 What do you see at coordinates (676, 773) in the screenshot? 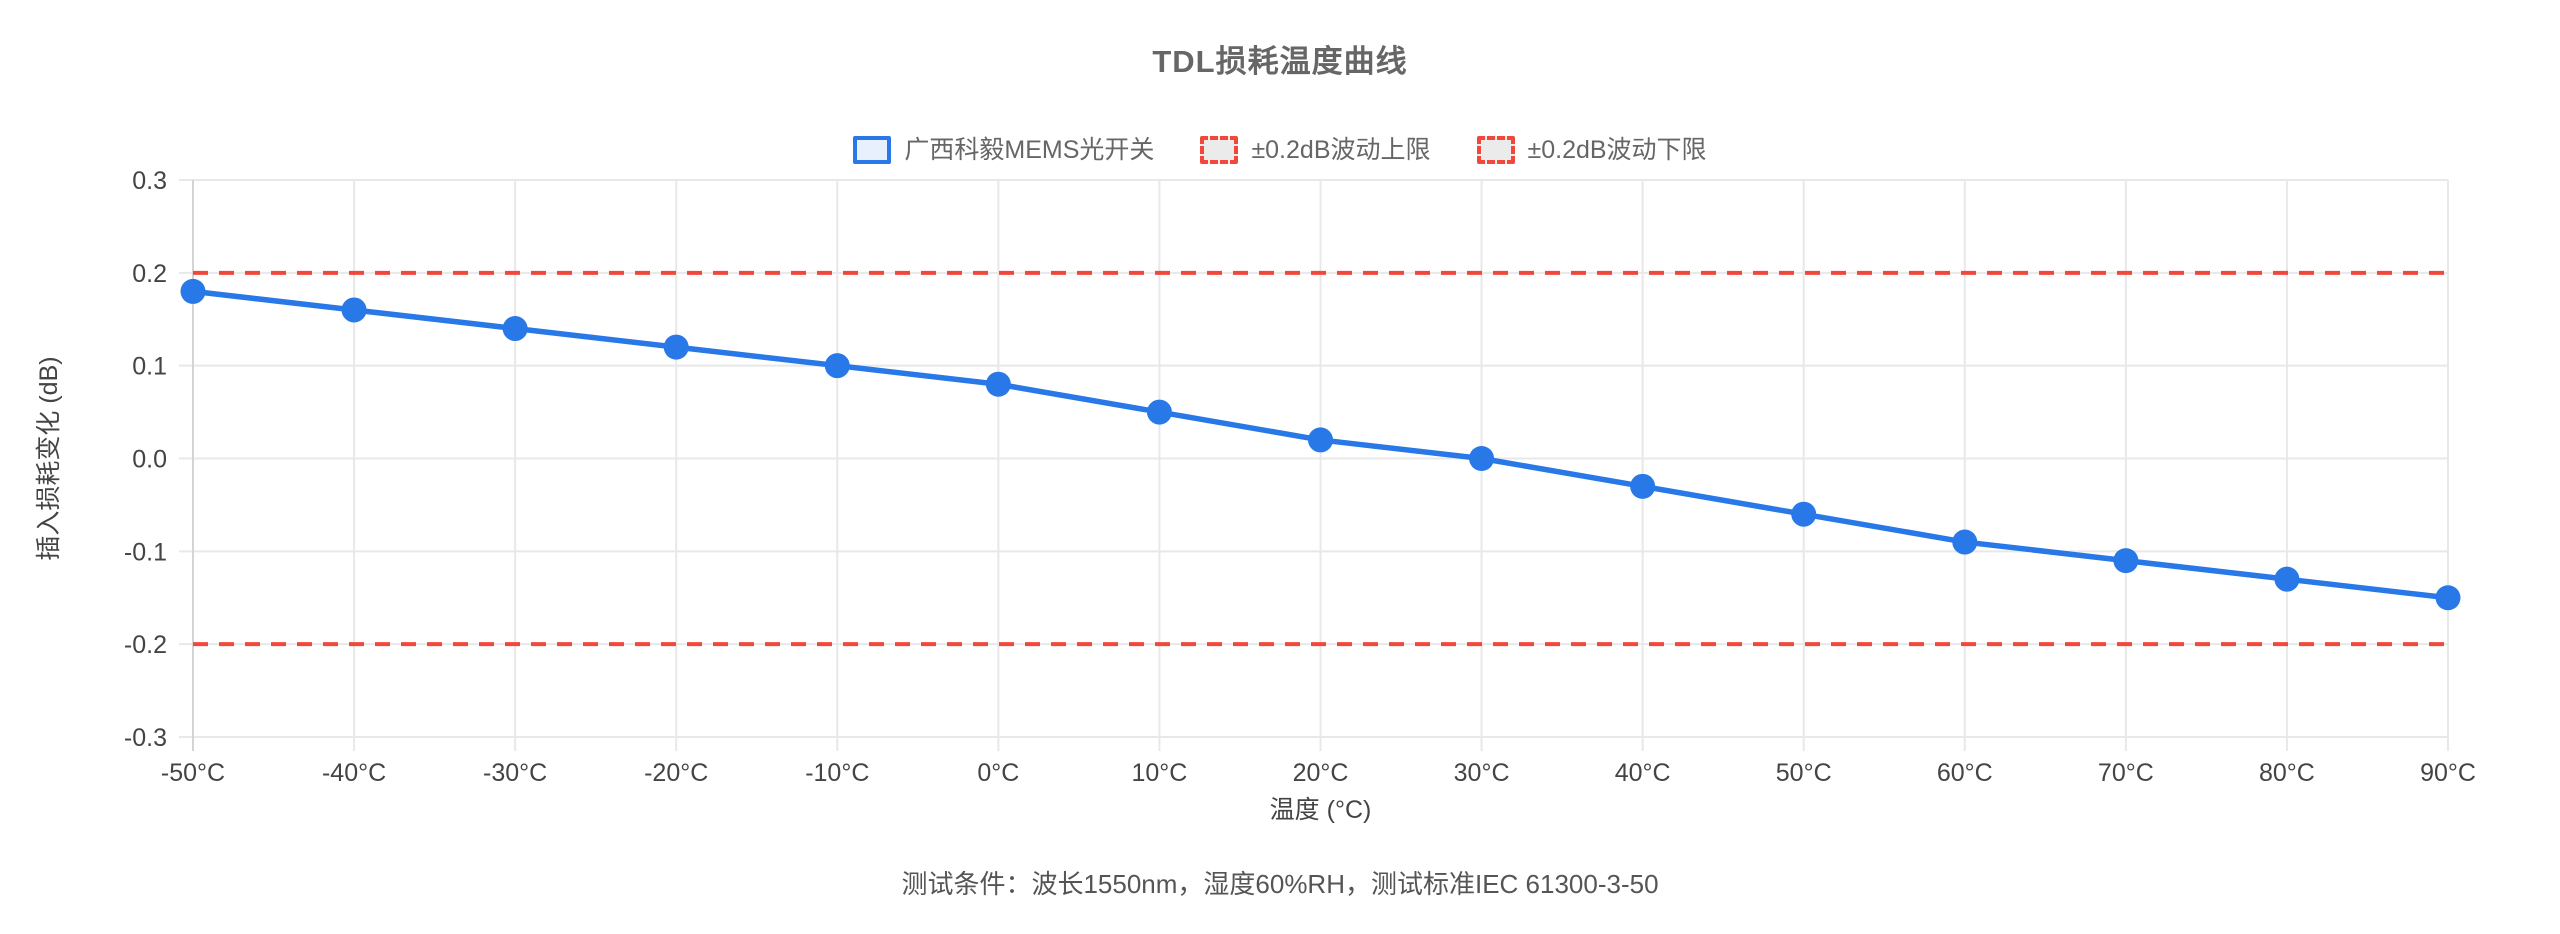
I see `x-tick-label: -20°C` at bounding box center [676, 773].